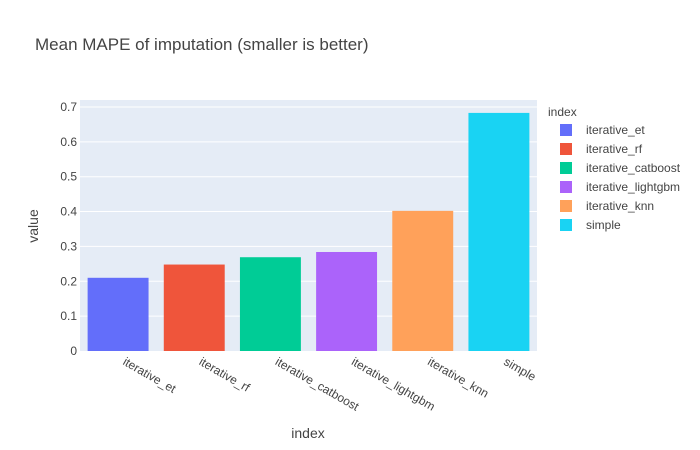  I want to click on x-tick-label: iterative_lightgbm, so click(393, 383).